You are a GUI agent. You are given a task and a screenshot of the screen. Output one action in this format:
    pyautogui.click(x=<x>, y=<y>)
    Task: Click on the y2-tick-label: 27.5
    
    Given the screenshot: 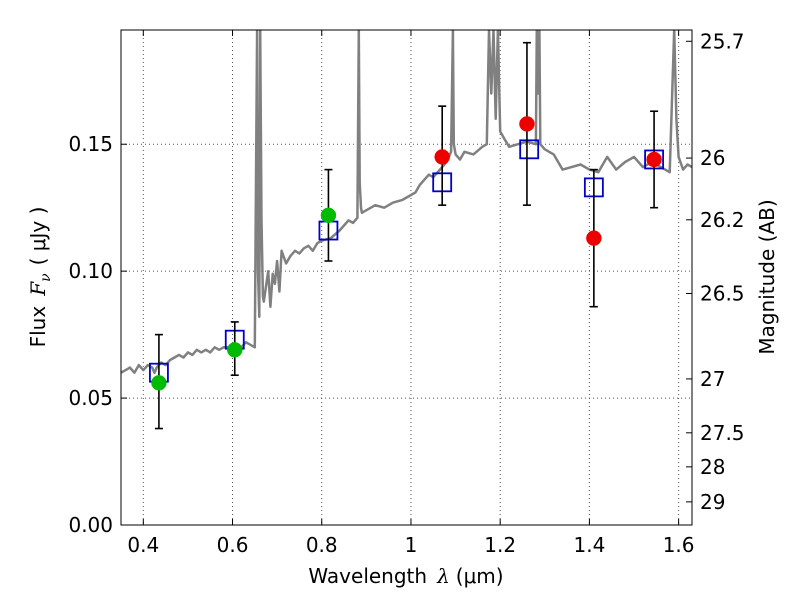 What is the action you would take?
    pyautogui.click(x=722, y=433)
    